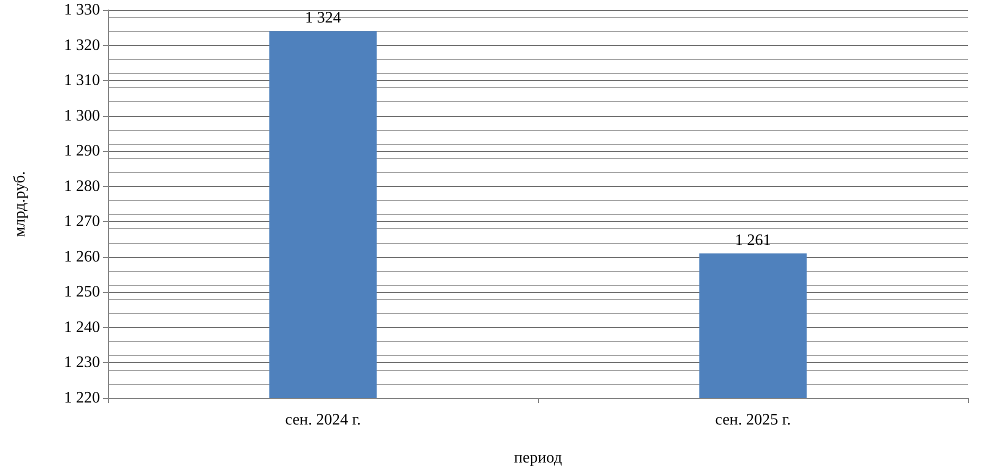 This screenshot has width=985, height=472. Describe the element at coordinates (82, 115) in the screenshot. I see `y-tick-label: 1 300` at that location.